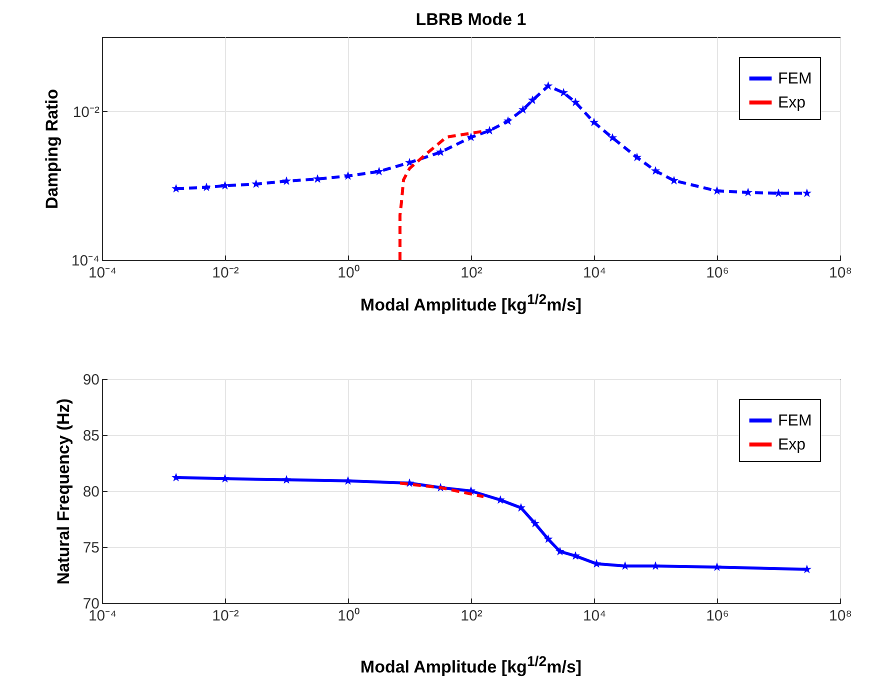 The image size is (875, 687). Describe the element at coordinates (52, 149) in the screenshot. I see `y-axis-title: Damping Ratio` at that location.